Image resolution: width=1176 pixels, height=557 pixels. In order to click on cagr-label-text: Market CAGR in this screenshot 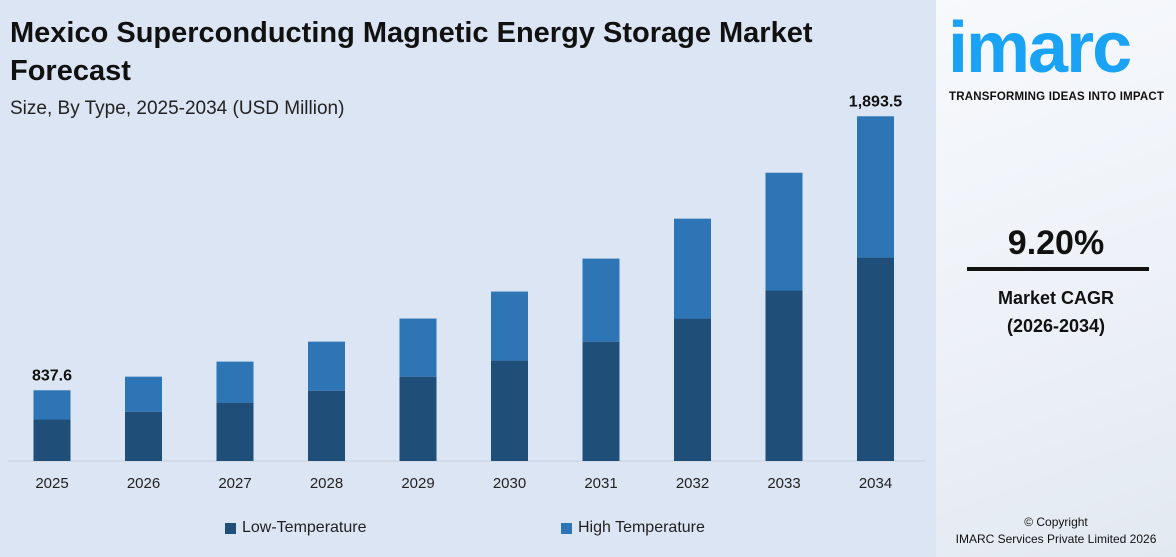, I will do `click(1056, 298)`.